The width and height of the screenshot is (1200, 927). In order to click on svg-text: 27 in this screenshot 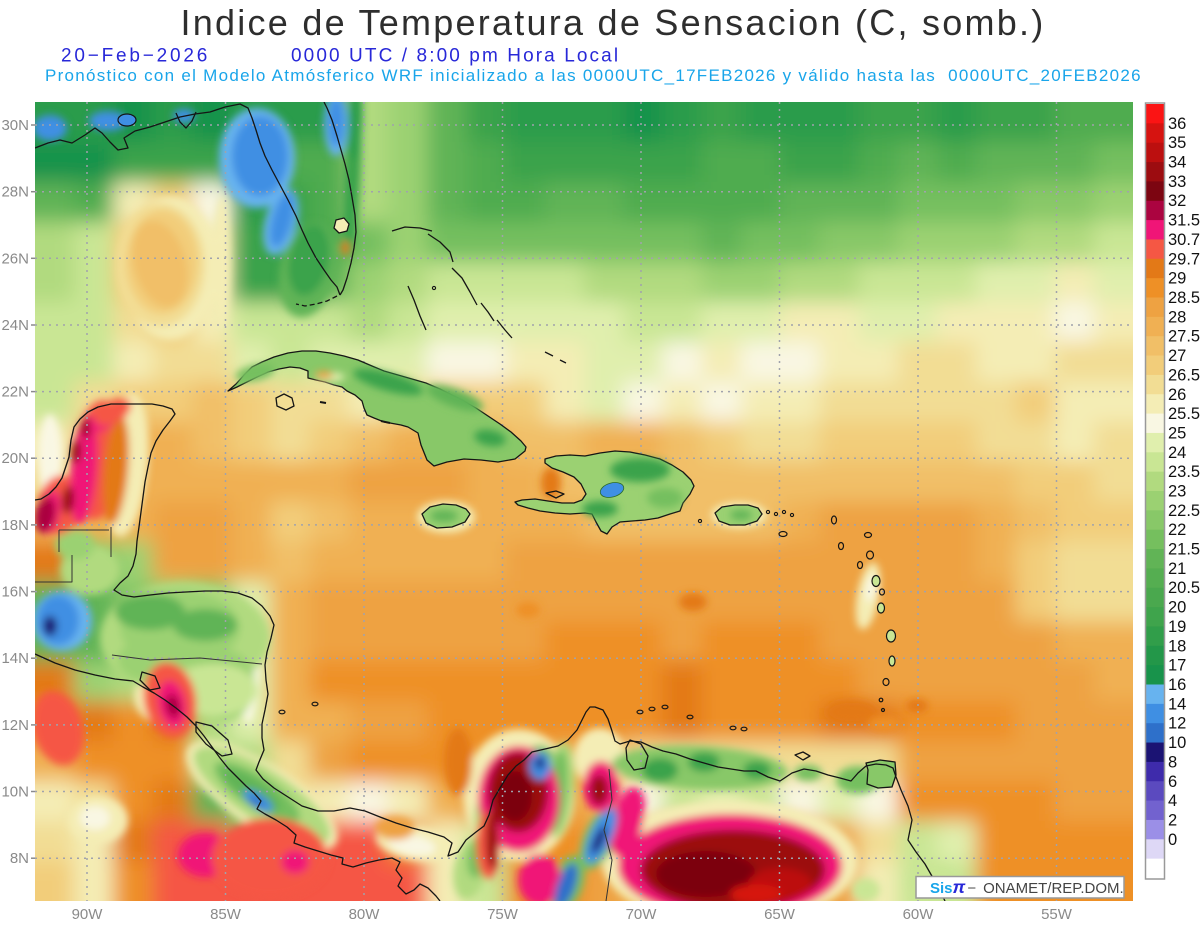, I will do `click(1177, 356)`.